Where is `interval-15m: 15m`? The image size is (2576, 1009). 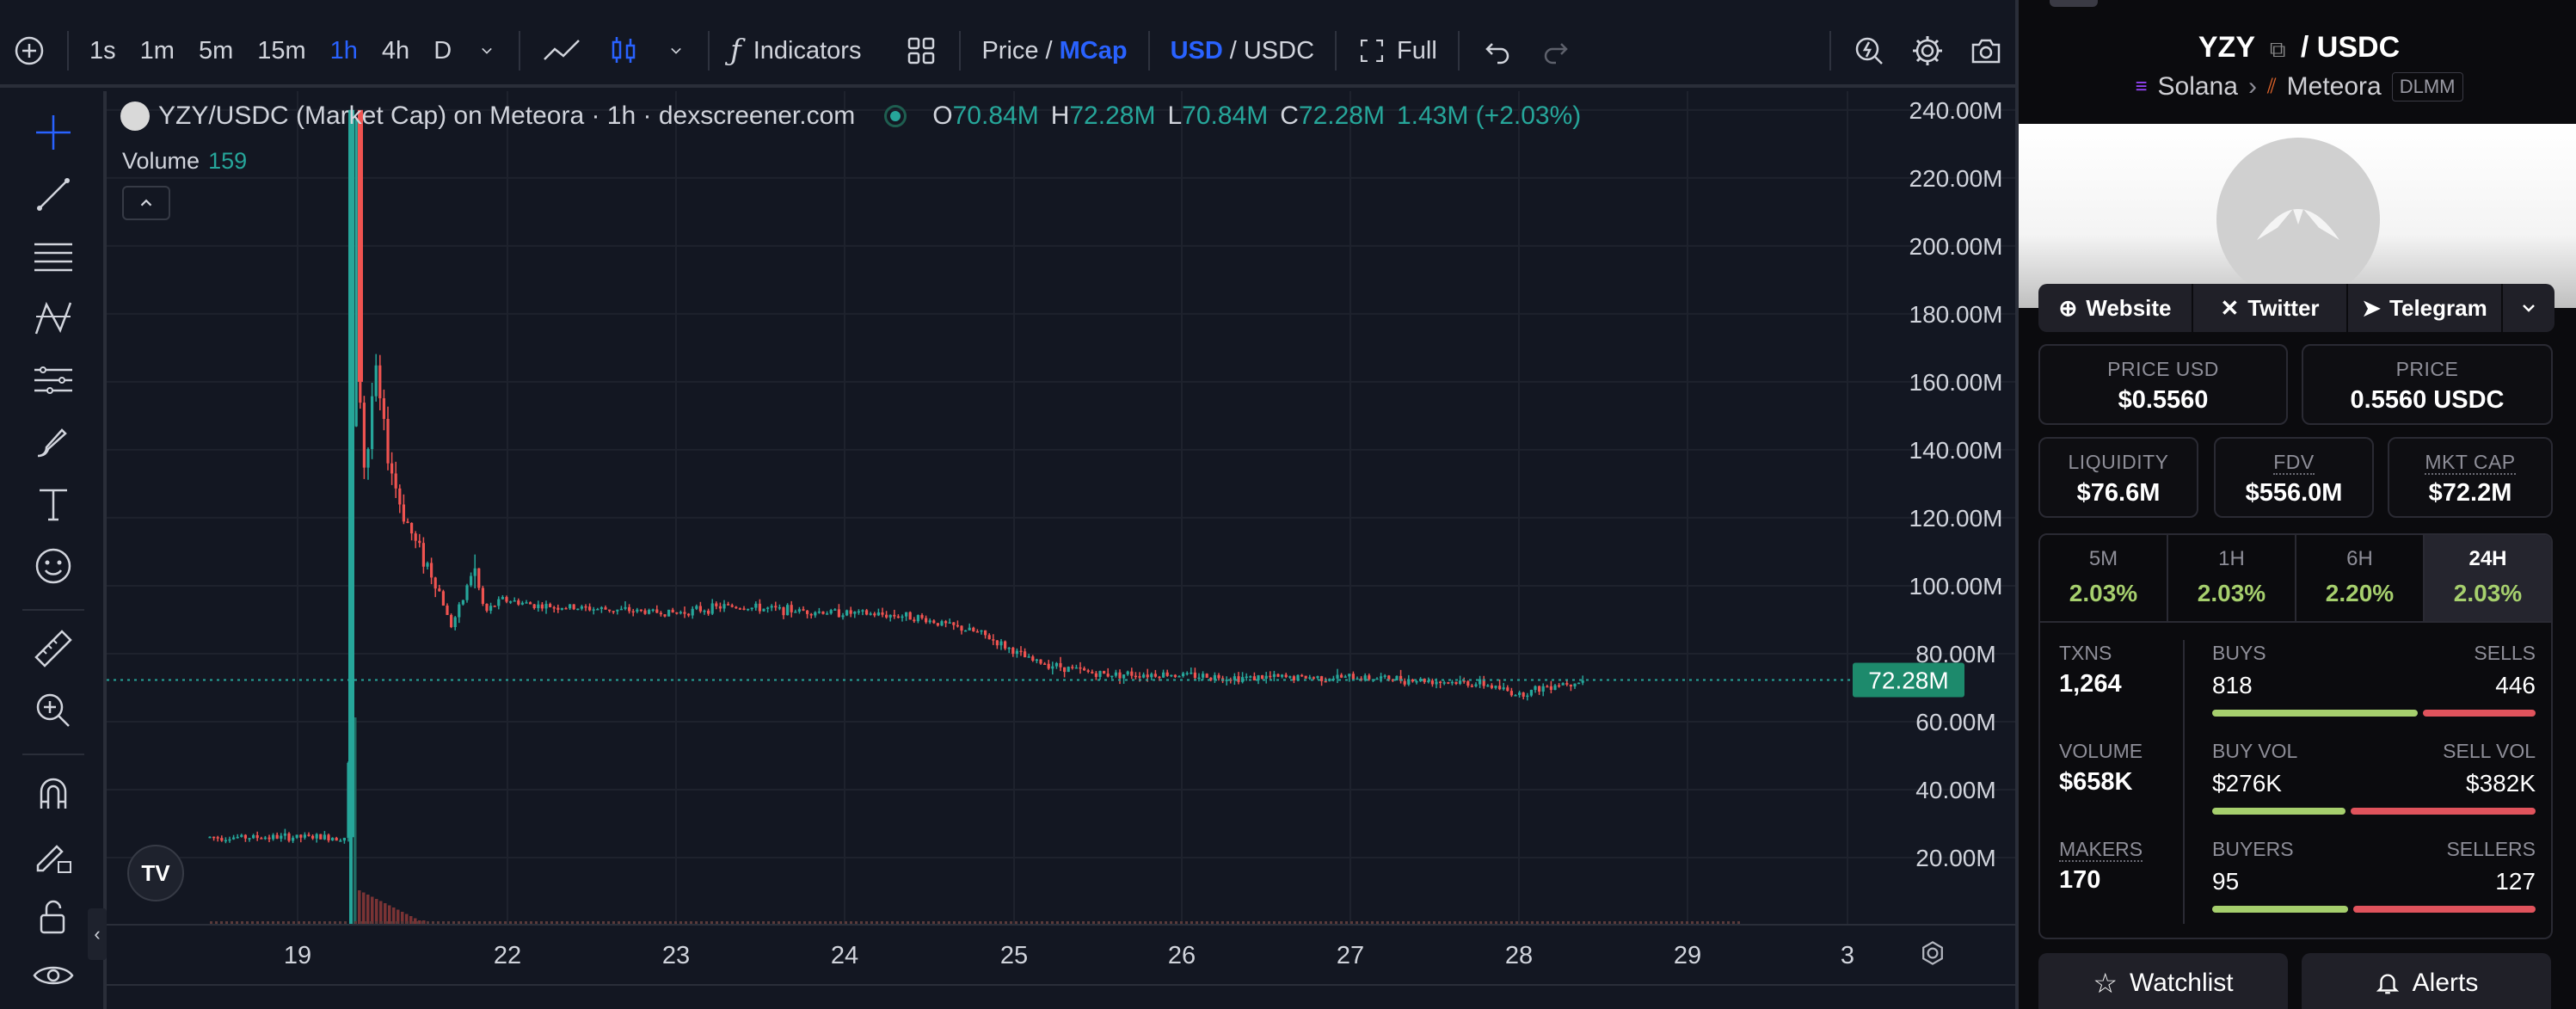
interval-15m: 15m is located at coordinates (281, 51).